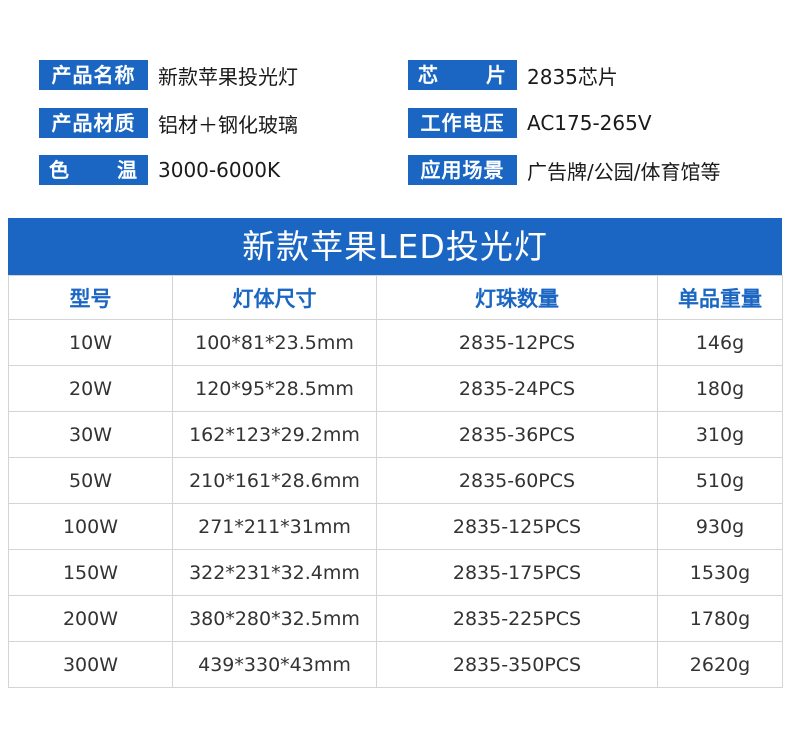 The height and width of the screenshot is (739, 790). I want to click on cell-weight: 146g, so click(720, 342).